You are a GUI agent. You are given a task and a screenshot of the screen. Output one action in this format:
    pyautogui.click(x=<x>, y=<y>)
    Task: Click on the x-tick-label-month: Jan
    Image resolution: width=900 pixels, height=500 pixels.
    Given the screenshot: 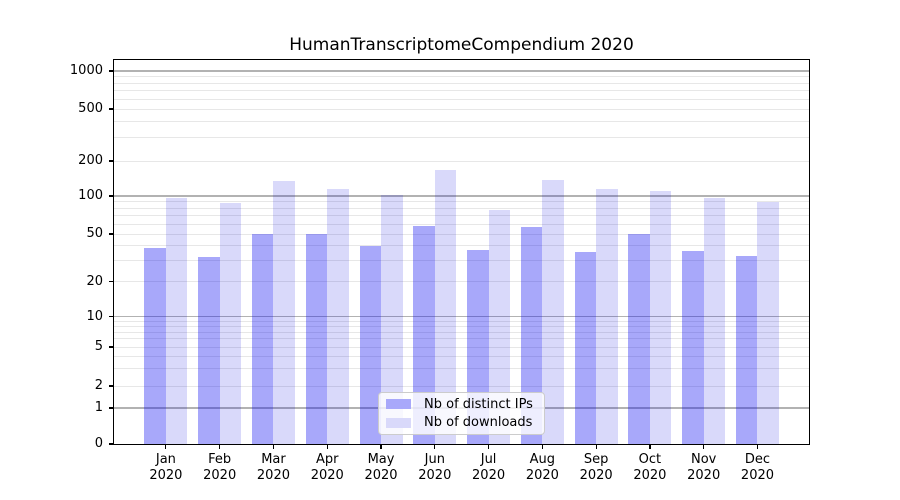 What is the action you would take?
    pyautogui.click(x=165, y=459)
    